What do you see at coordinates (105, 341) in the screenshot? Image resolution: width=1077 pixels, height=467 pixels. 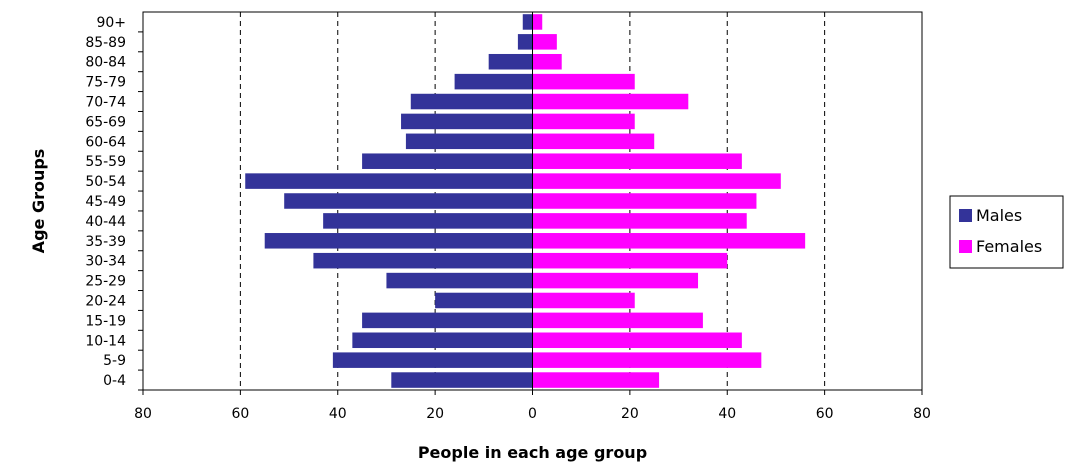 I see `y-tick-label: 10-14` at bounding box center [105, 341].